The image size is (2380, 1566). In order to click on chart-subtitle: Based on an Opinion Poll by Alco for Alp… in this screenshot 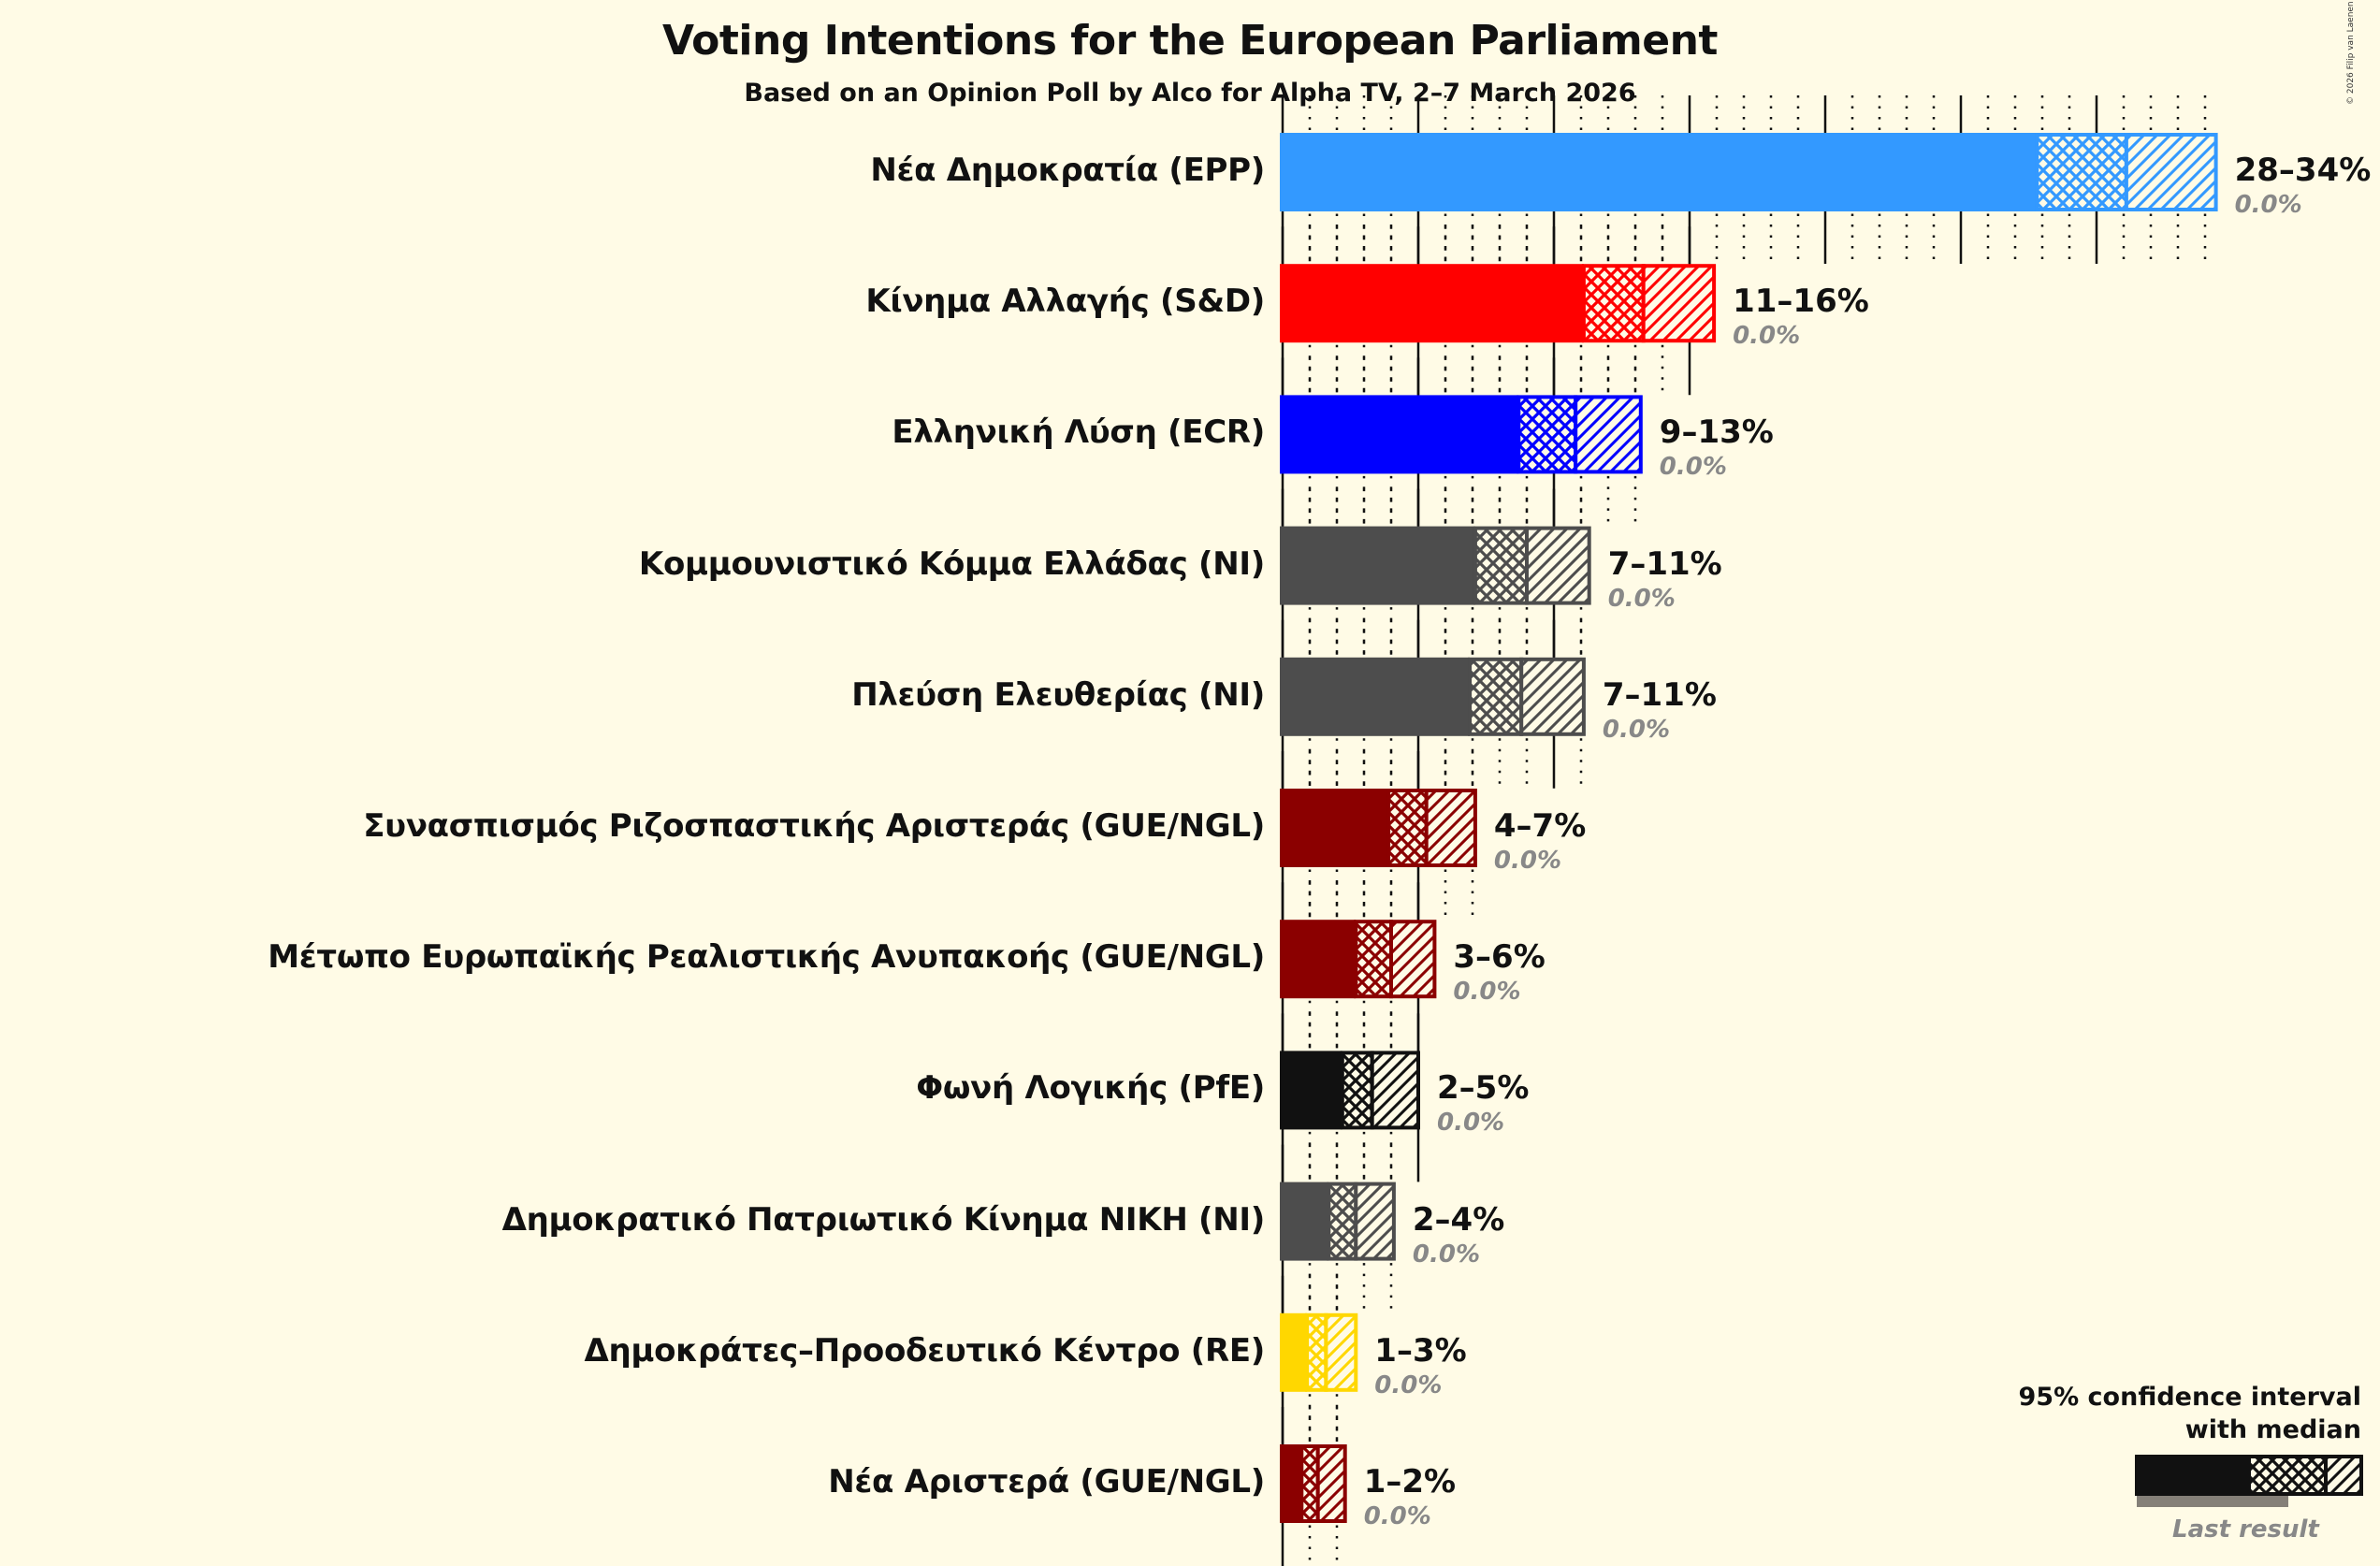, I will do `click(1190, 93)`.